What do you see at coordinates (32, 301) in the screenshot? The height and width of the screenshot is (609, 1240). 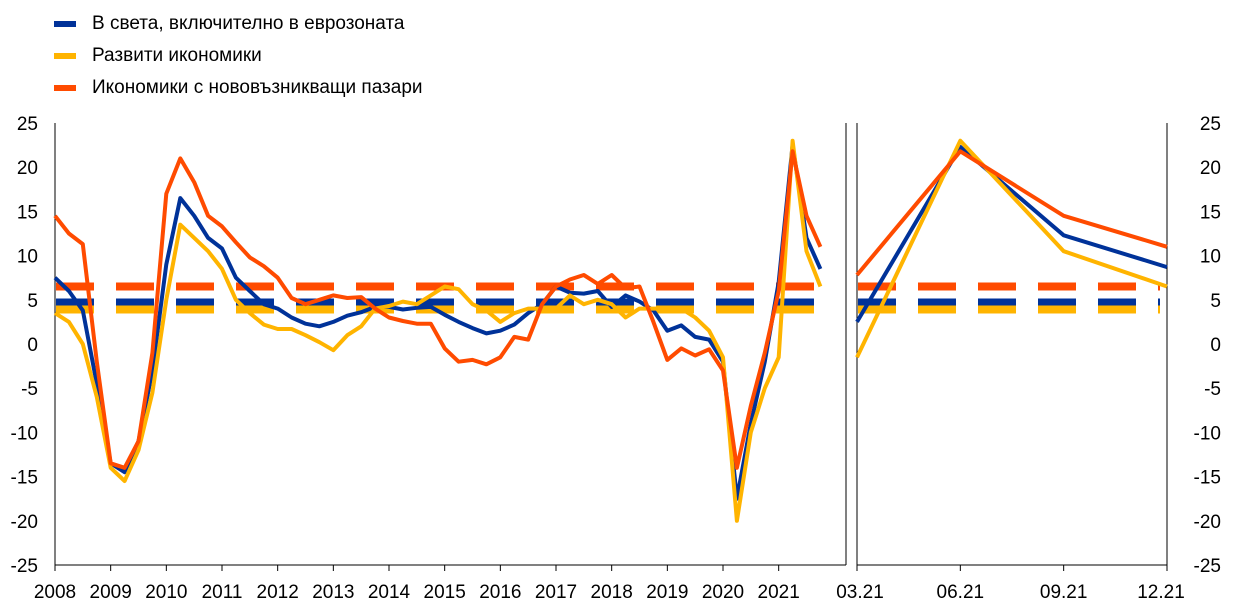 I see `left-y-tick-label: 5` at bounding box center [32, 301].